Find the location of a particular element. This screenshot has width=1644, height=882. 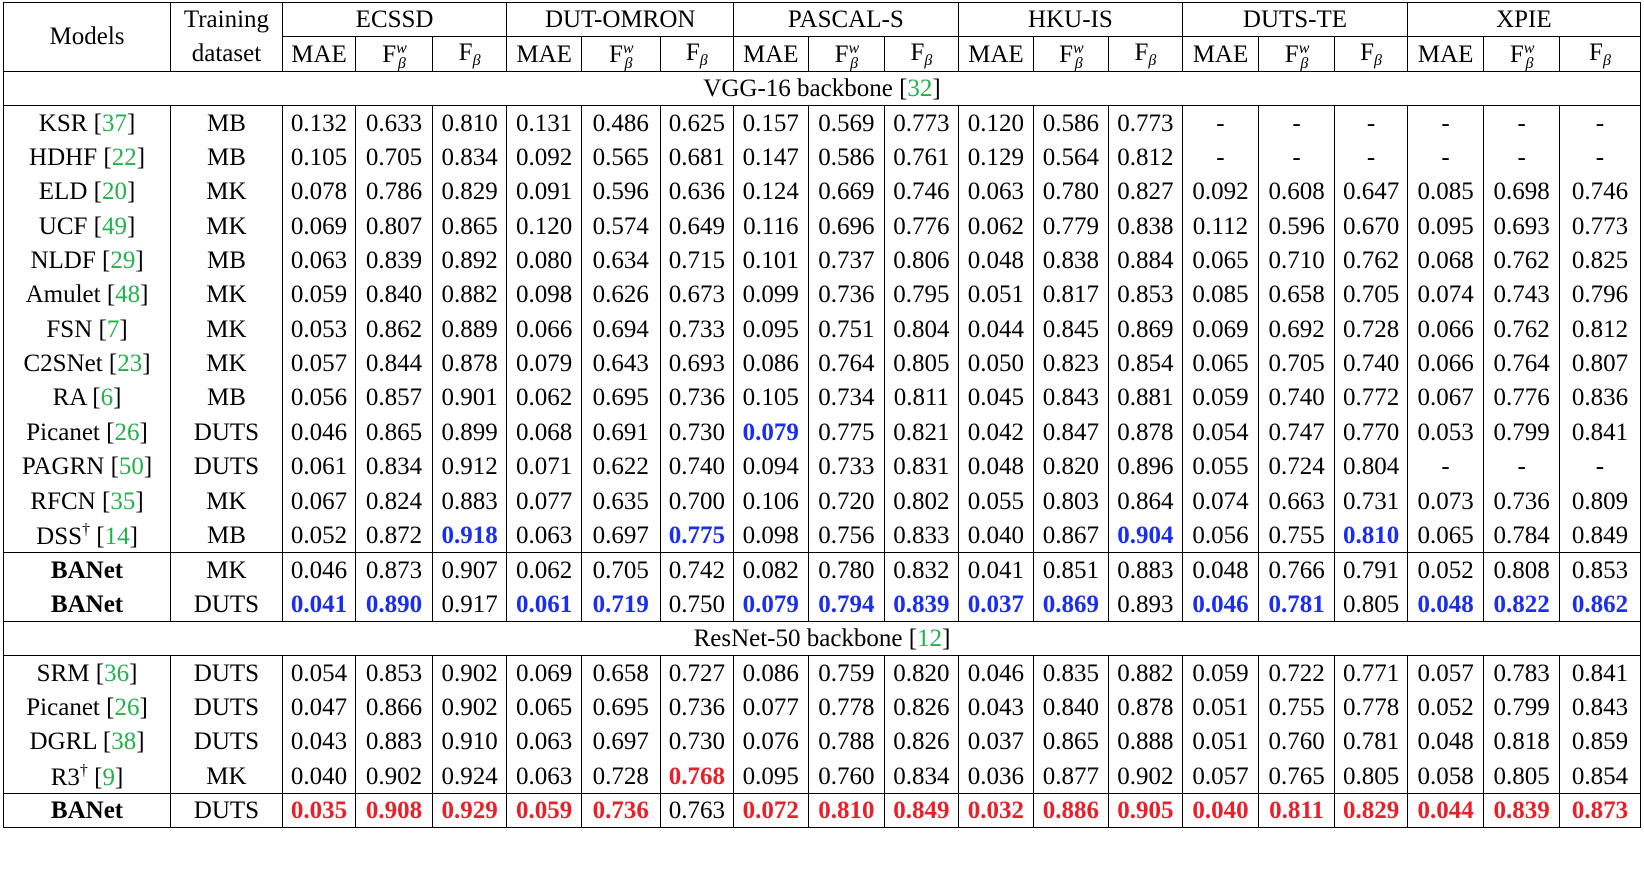

header-dataset-duts-te: DUTS-TE is located at coordinates (1295, 19).